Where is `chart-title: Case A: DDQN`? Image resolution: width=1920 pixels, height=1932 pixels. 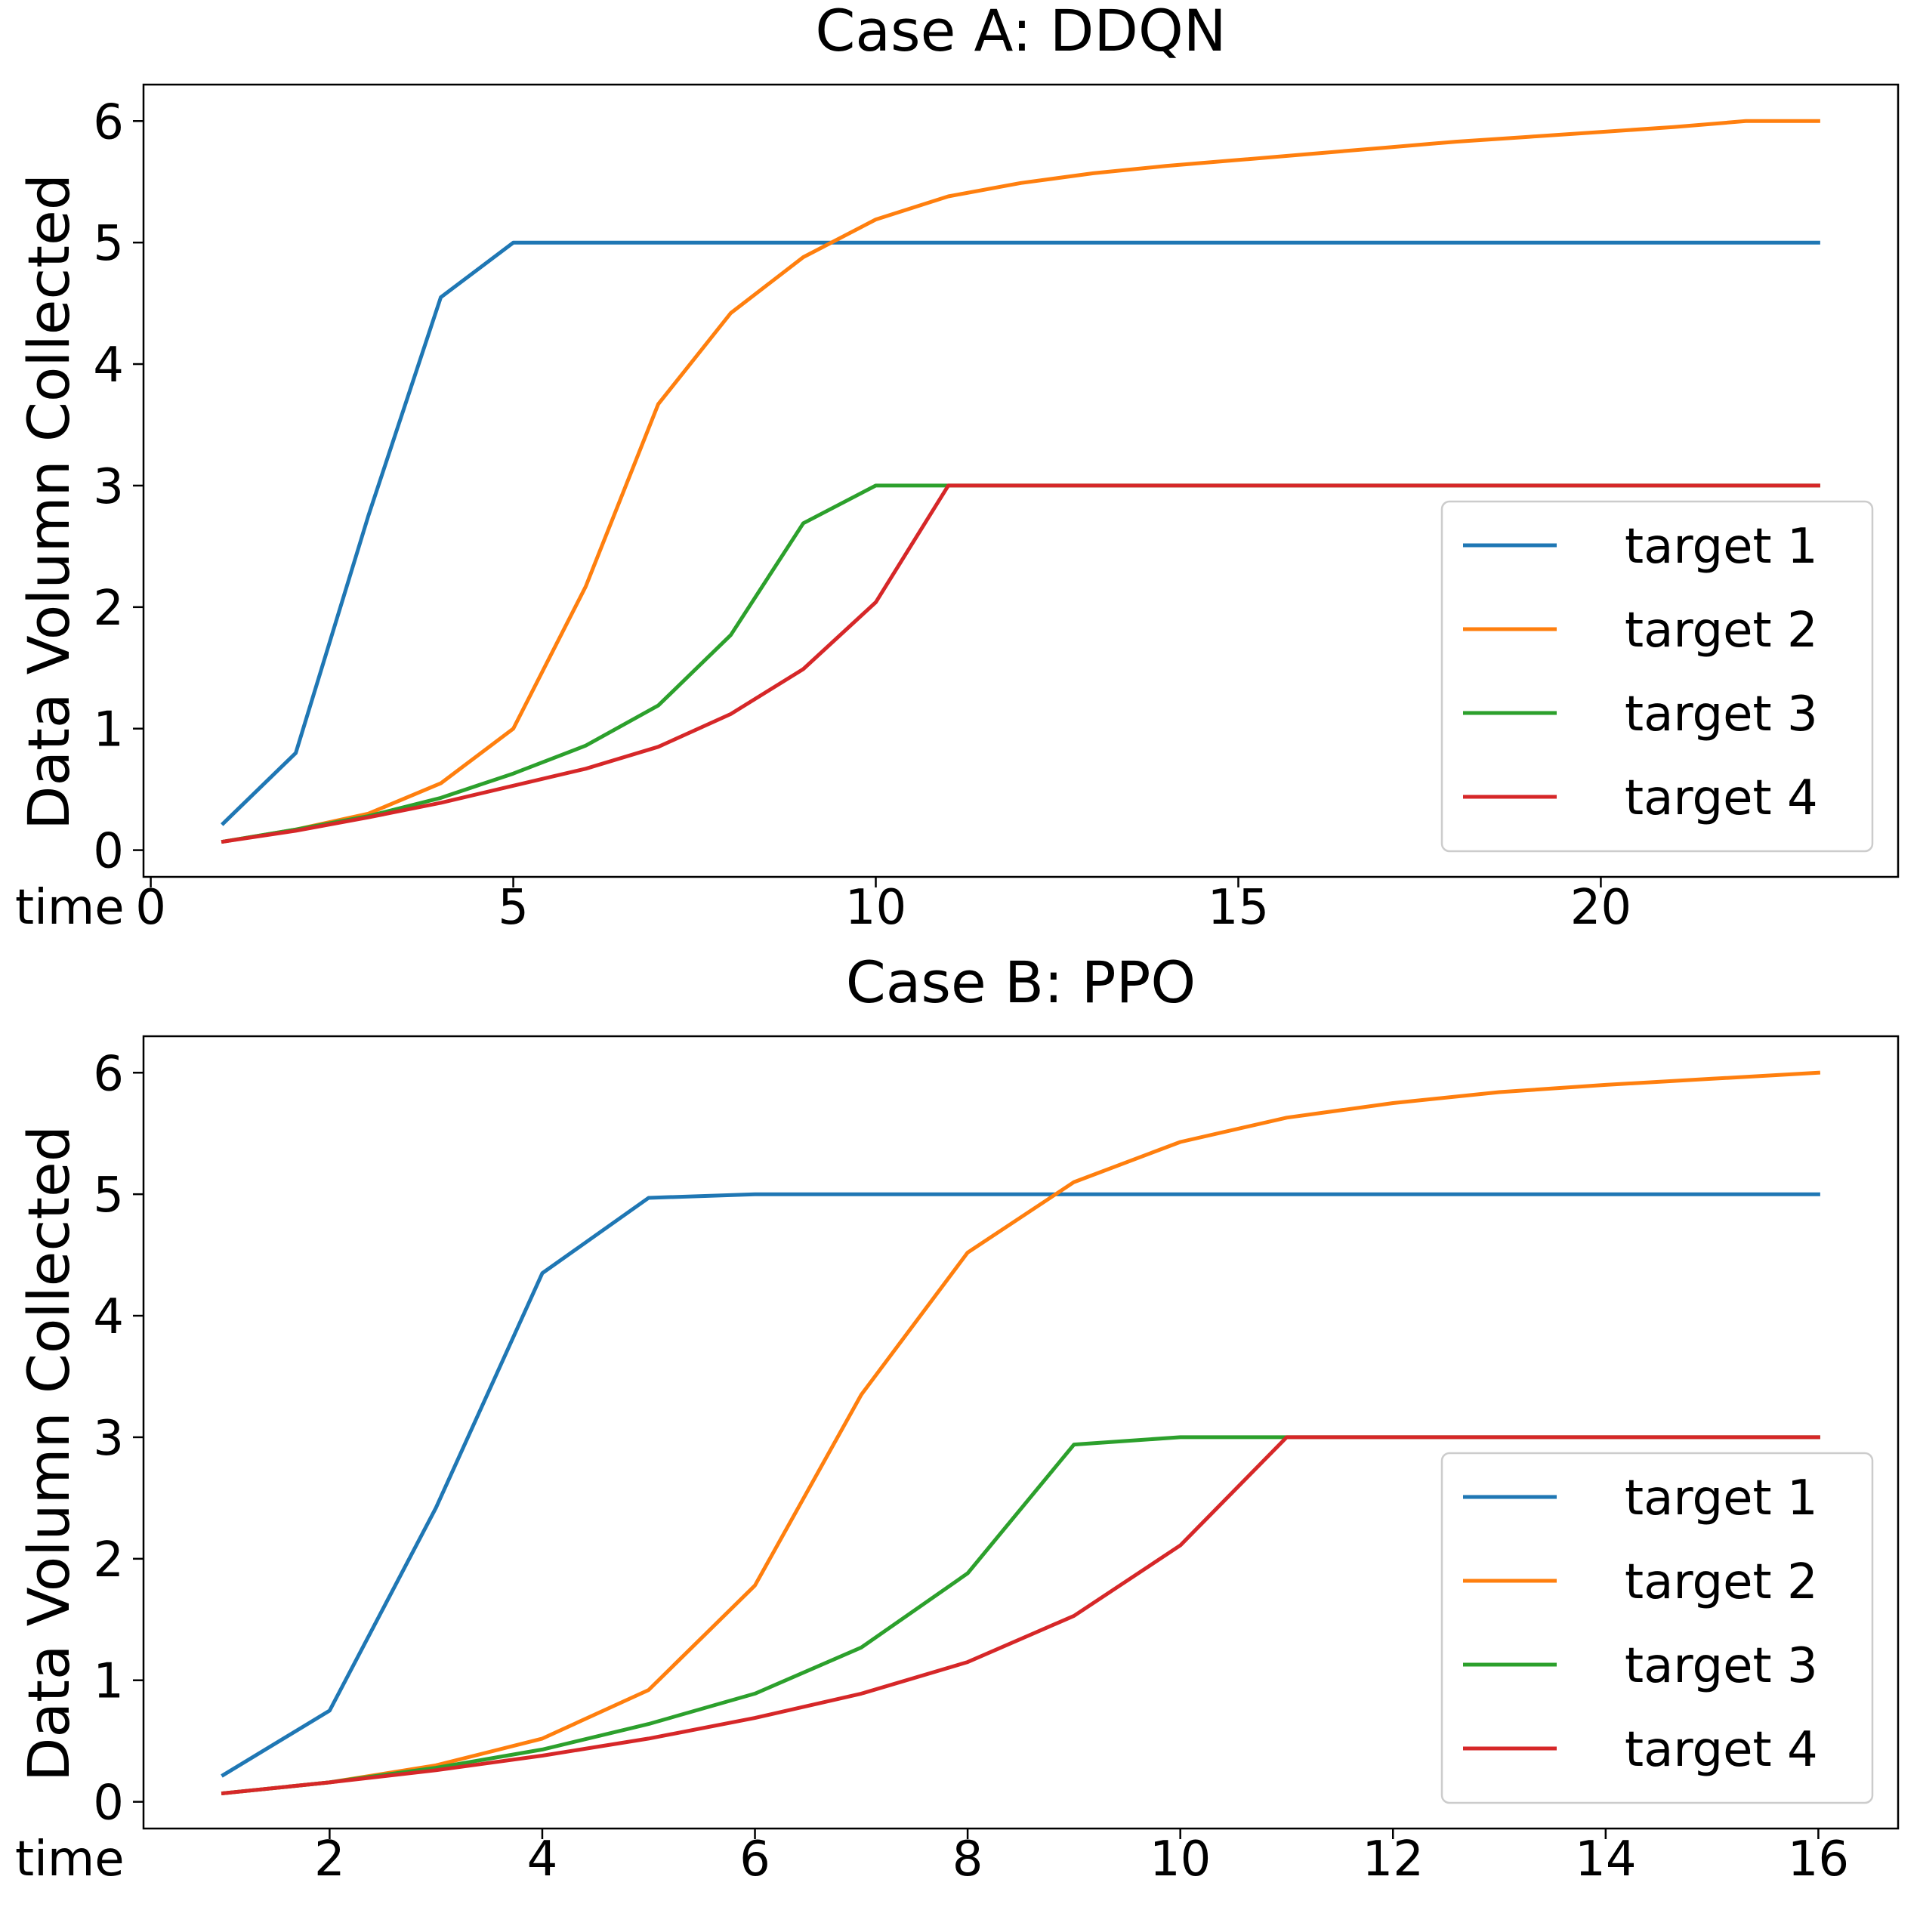 chart-title: Case A: DDQN is located at coordinates (1021, 32).